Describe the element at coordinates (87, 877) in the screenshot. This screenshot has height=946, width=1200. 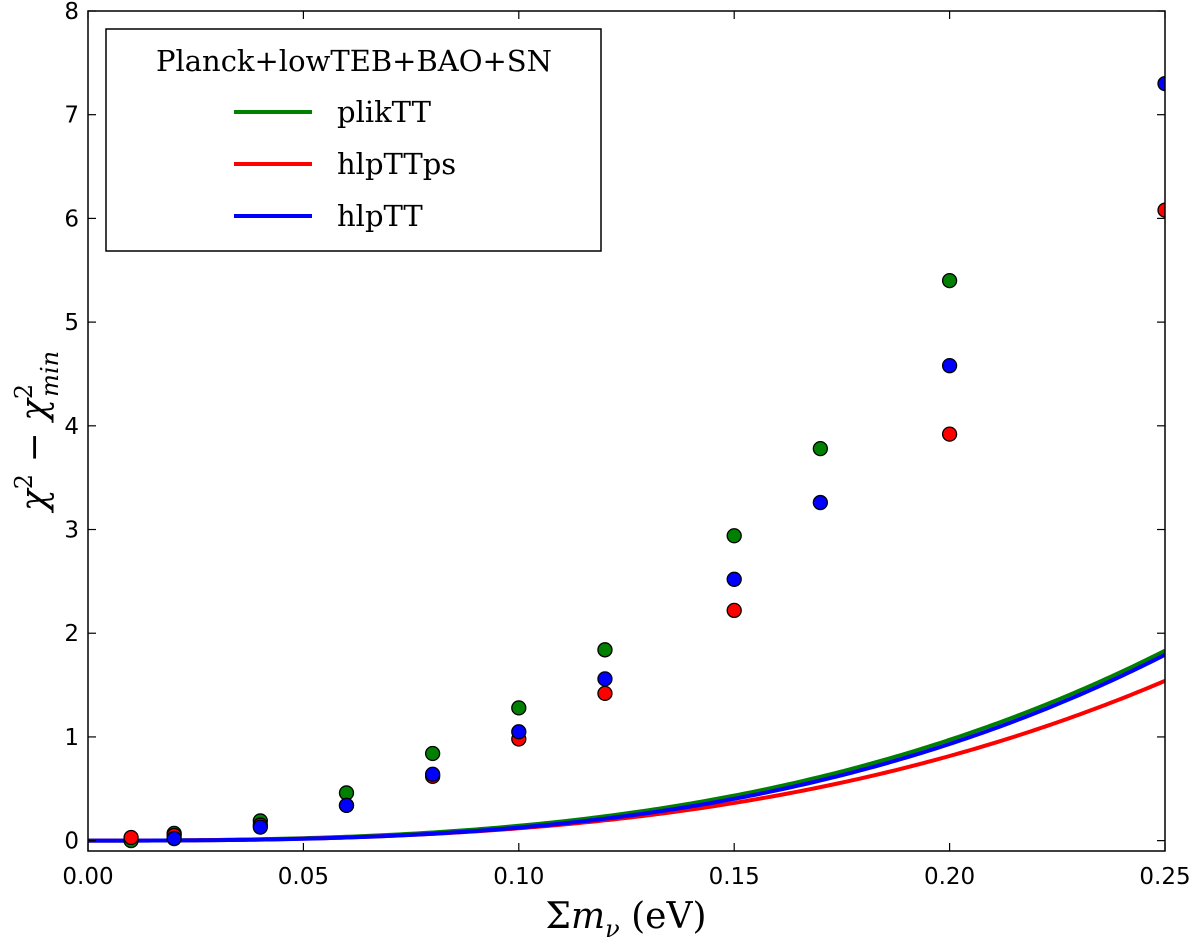
I see `x-tick-label: 0.00` at that location.